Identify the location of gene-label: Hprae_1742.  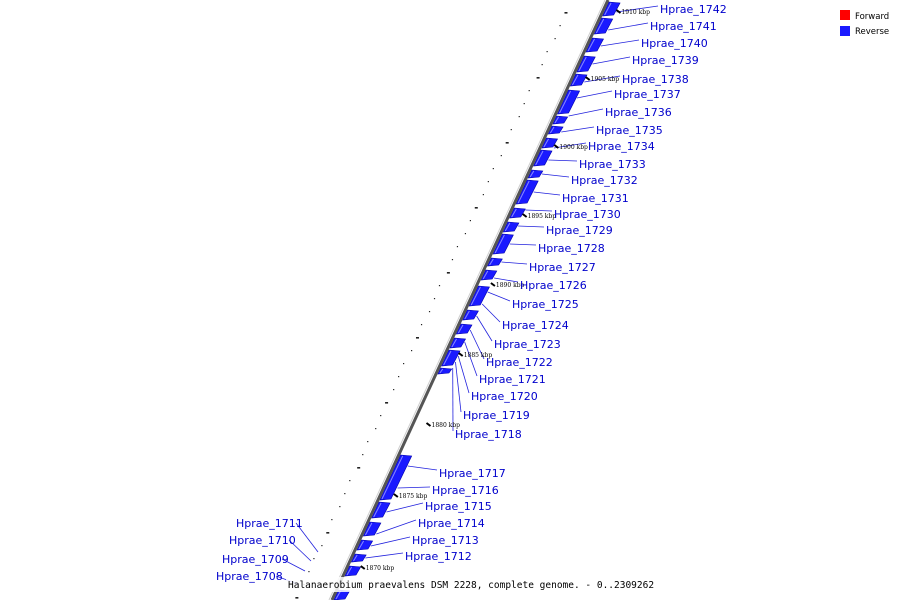
(693, 9).